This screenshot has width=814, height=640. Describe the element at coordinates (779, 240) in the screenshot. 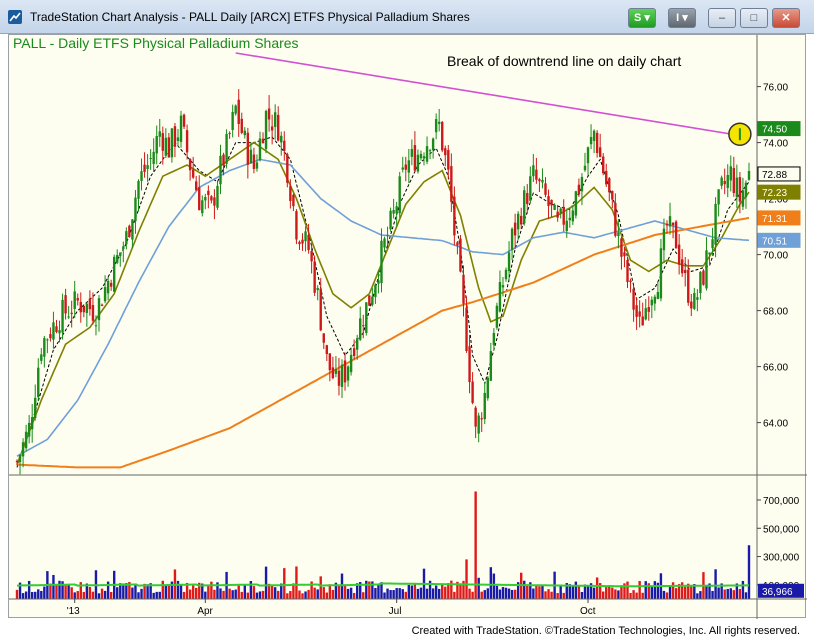

I see `price-label-ma50: 70.51` at that location.